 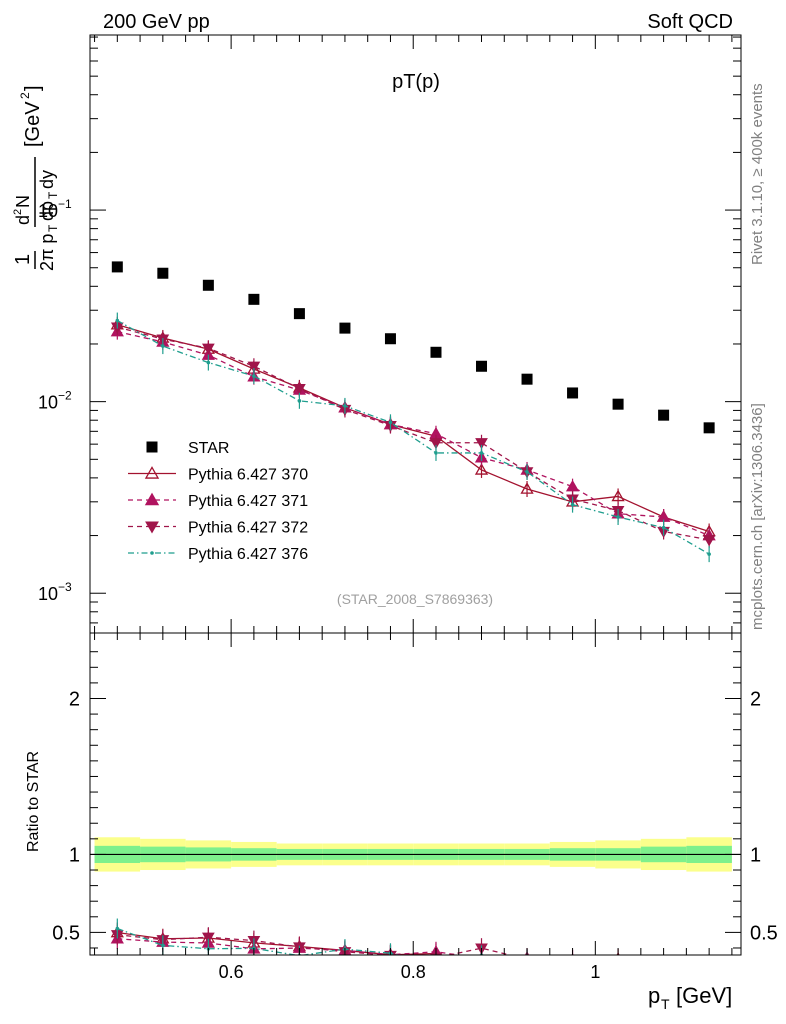 What do you see at coordinates (33, 124) in the screenshot?
I see `svg-text: [GeV` at bounding box center [33, 124].